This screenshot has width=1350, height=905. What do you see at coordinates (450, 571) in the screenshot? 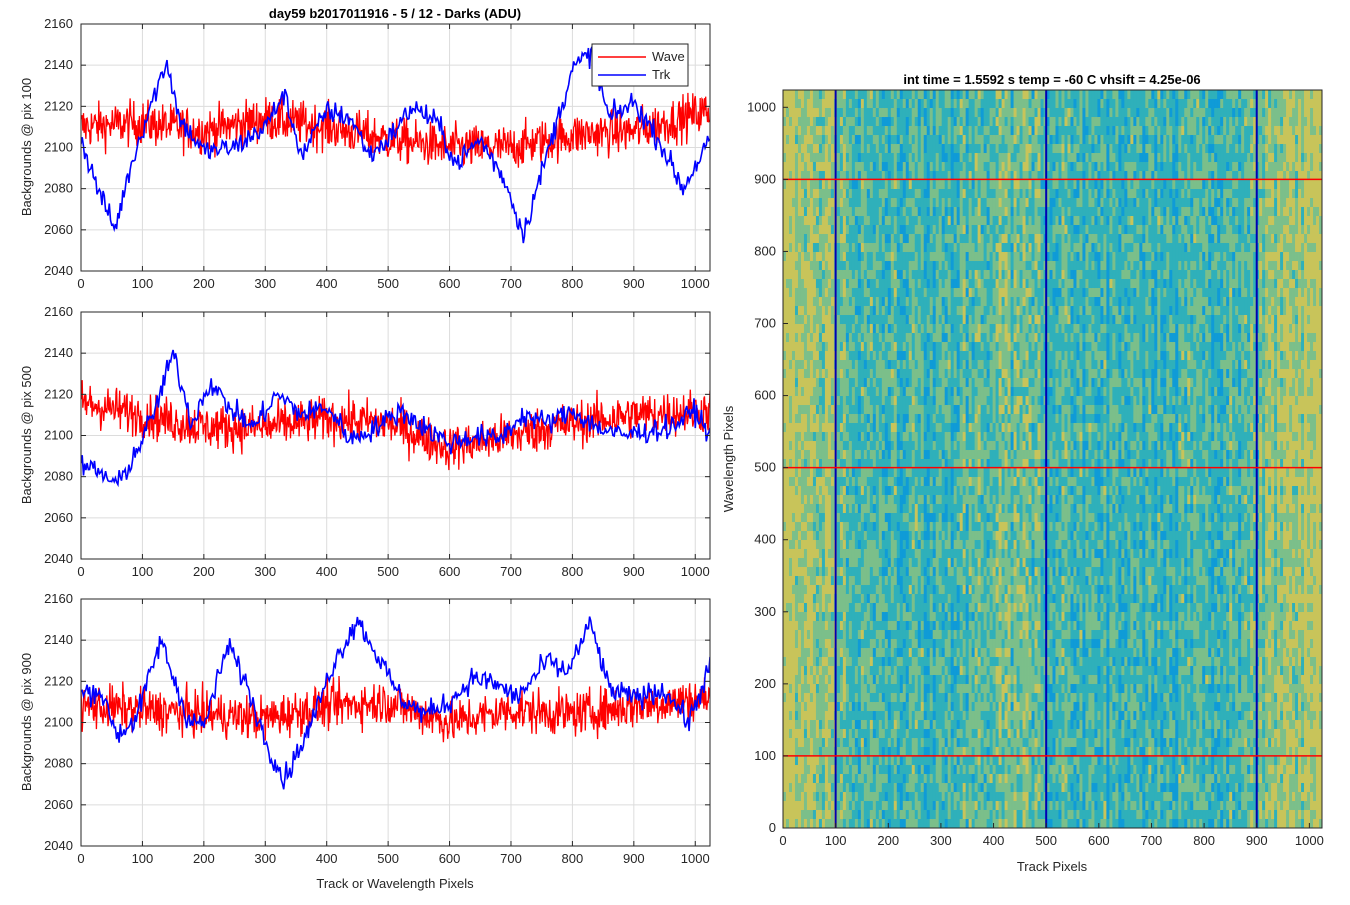
I see `x-tick-label: 600` at bounding box center [450, 571].